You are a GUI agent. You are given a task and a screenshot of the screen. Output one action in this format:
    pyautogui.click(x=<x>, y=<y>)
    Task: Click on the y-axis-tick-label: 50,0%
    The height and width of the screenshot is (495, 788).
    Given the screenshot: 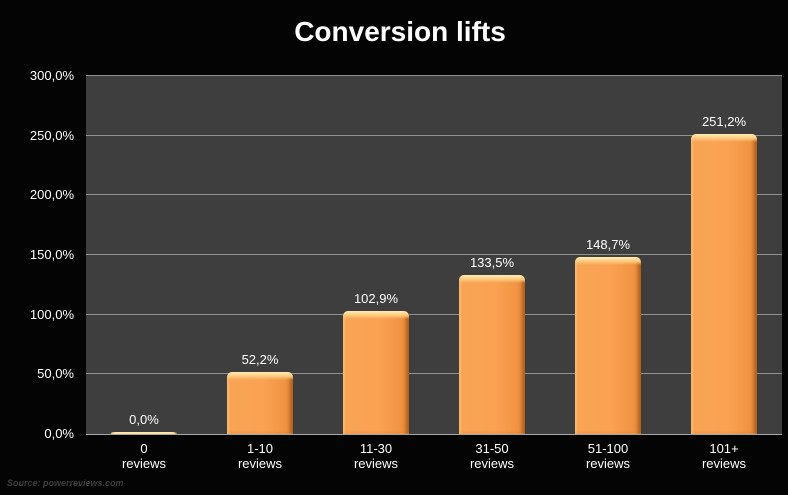 What is the action you would take?
    pyautogui.click(x=55, y=374)
    